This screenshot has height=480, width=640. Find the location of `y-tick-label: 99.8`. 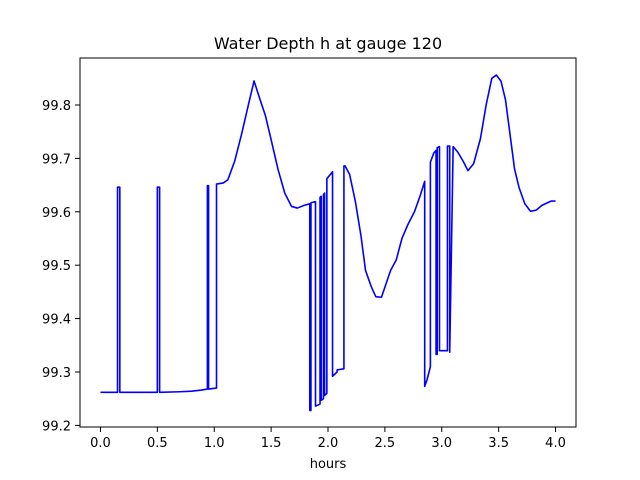

y-tick-label: 99.8 is located at coordinates (56, 106).